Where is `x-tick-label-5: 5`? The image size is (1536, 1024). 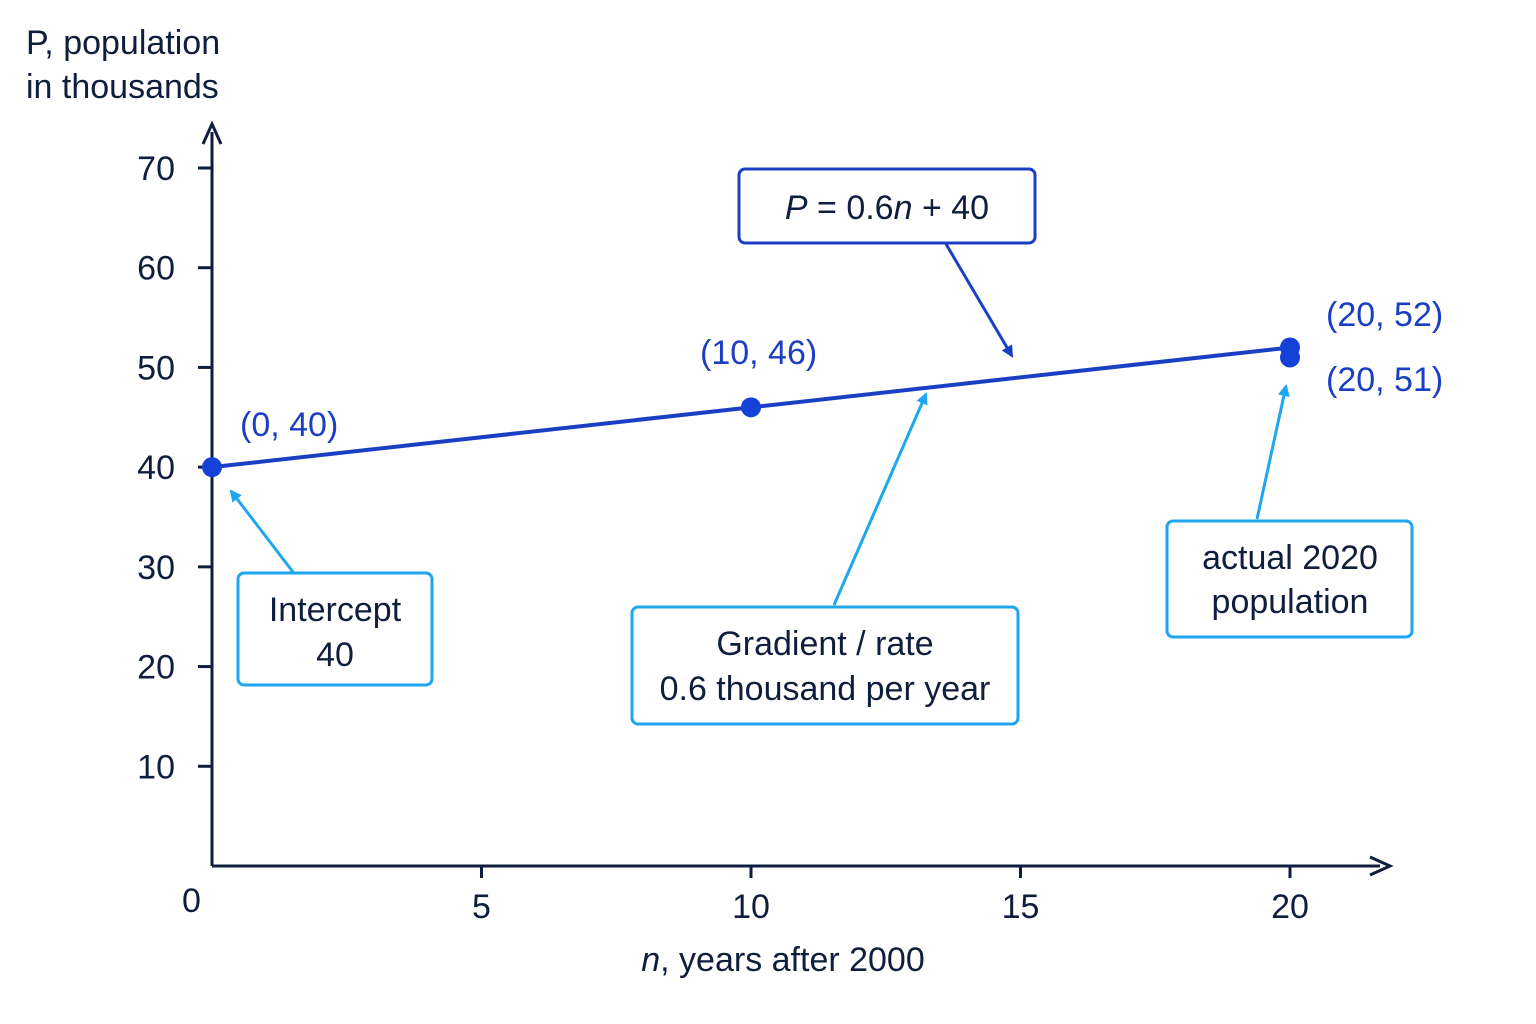
x-tick-label-5: 5 is located at coordinates (481, 907).